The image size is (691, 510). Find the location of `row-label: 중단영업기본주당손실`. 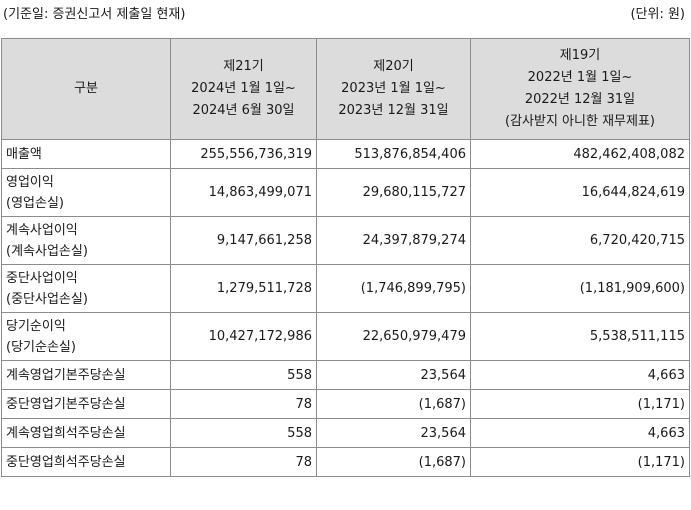

row-label: 중단영업기본주당손실 is located at coordinates (86, 404).